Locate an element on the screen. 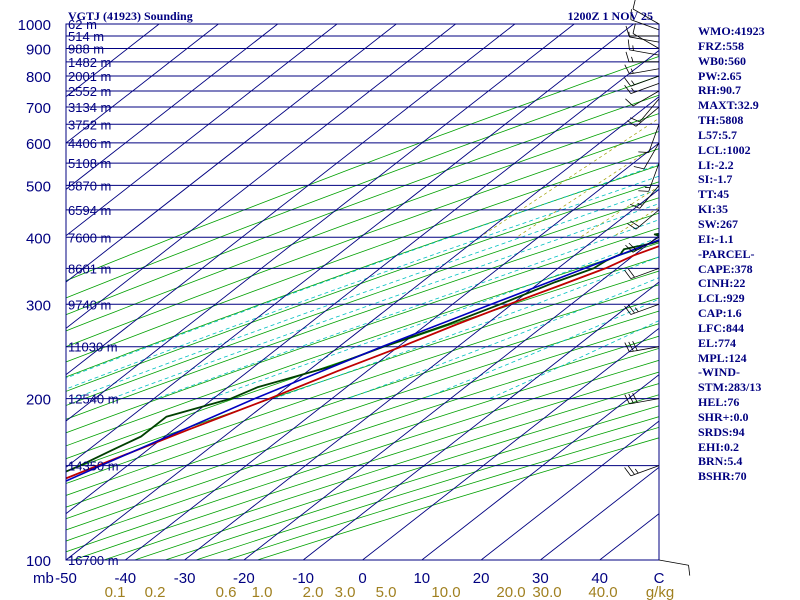 This screenshot has width=800, height=600. height-label: 5108 m is located at coordinates (89, 163).